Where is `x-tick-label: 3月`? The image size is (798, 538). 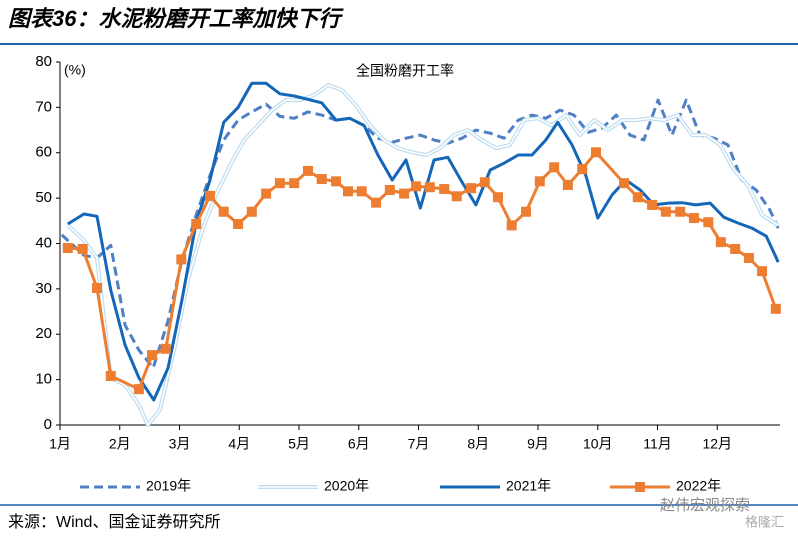
x-tick-label: 3月 is located at coordinates (180, 444).